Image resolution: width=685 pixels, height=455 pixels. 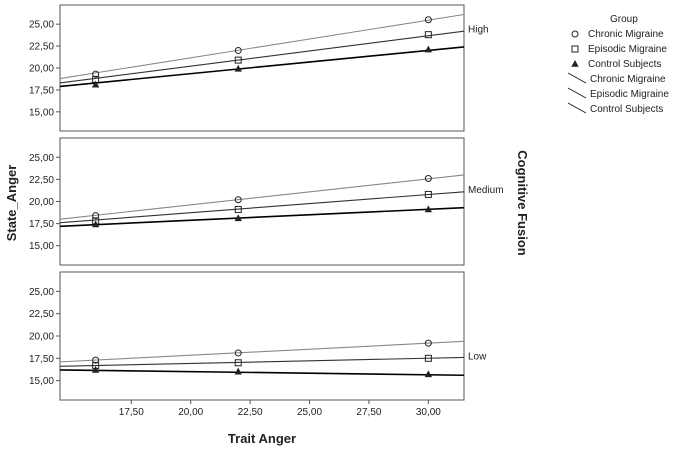 I want to click on facet-axis-label: Cognitive Fusion, so click(x=522, y=203).